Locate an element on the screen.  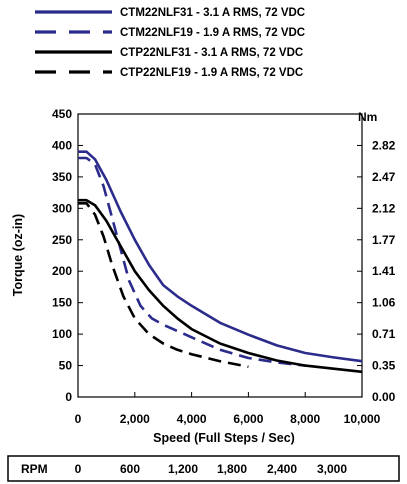
x-tick-label: 4,000 is located at coordinates (192, 419).